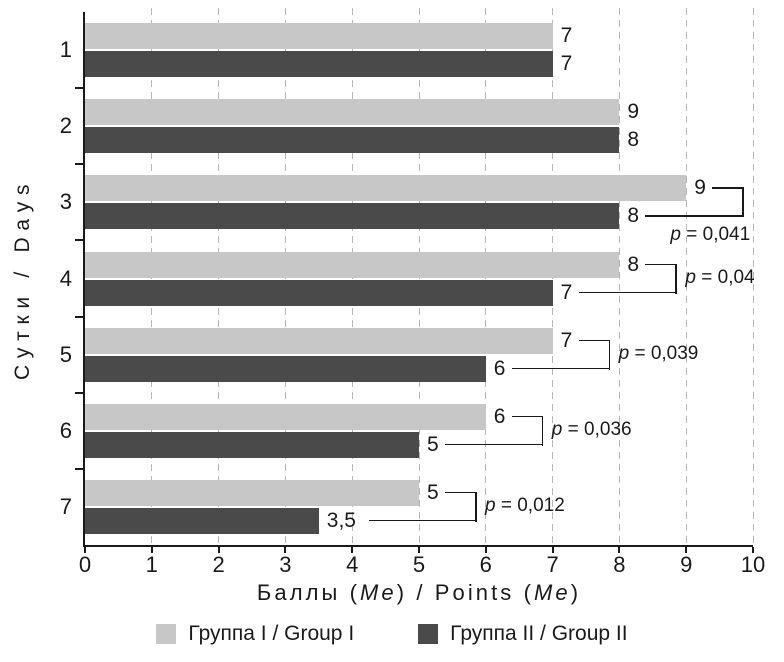 The width and height of the screenshot is (784, 662). What do you see at coordinates (352, 216) in the screenshot?
I see `bar-group2-day3` at bounding box center [352, 216].